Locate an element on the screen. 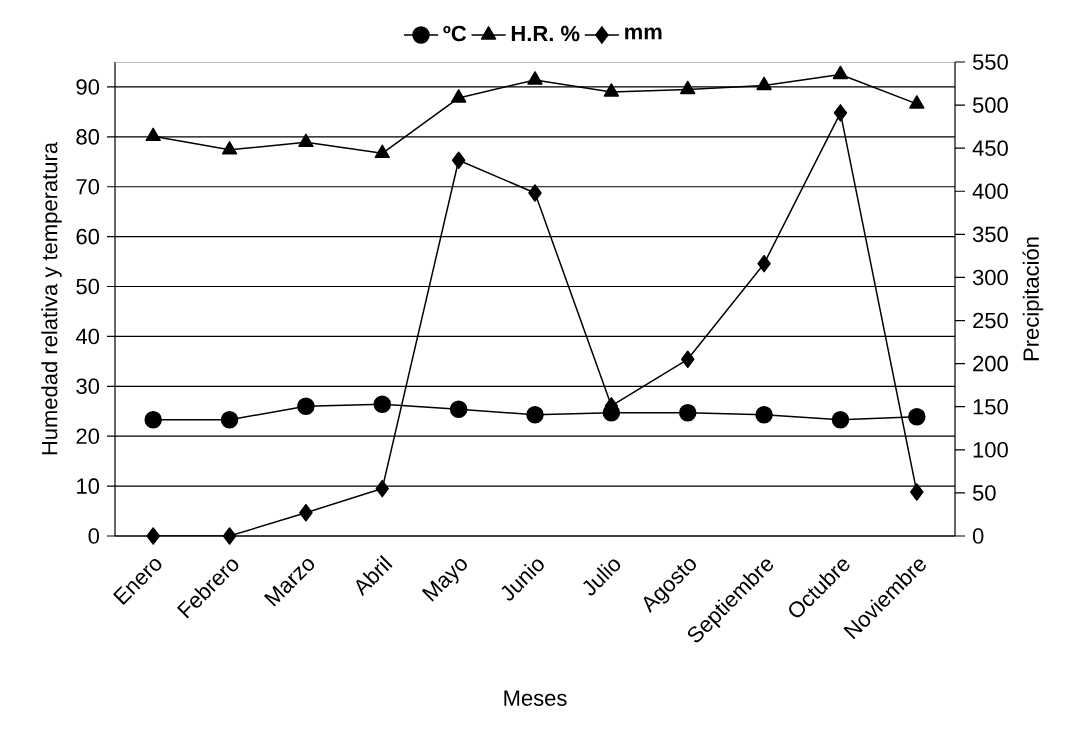  y2-axis-title: Precipitación is located at coordinates (1033, 299).